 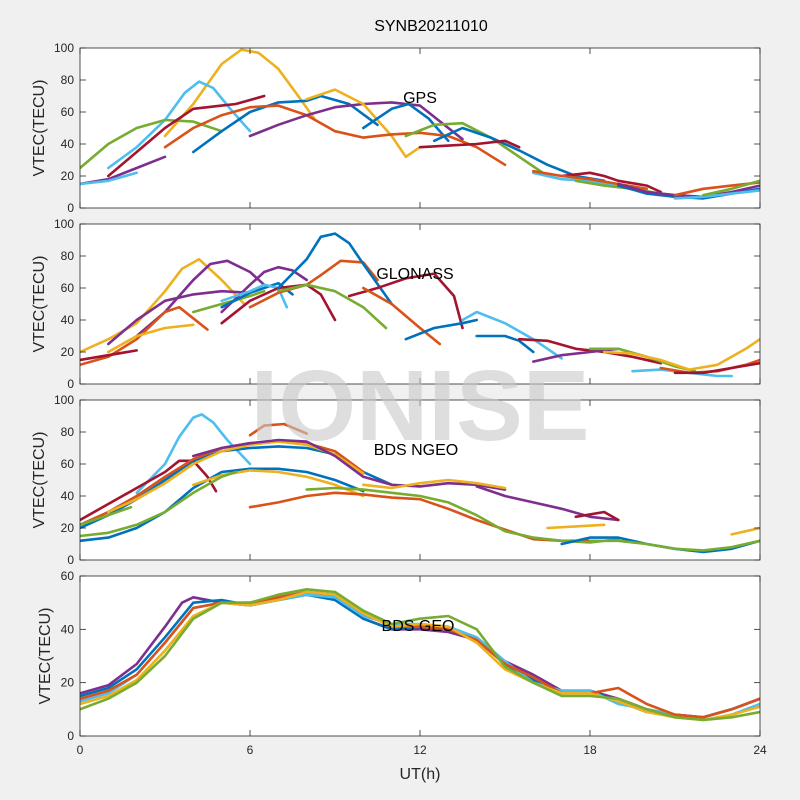 I want to click on watermark: IONISE, so click(x=420, y=406).